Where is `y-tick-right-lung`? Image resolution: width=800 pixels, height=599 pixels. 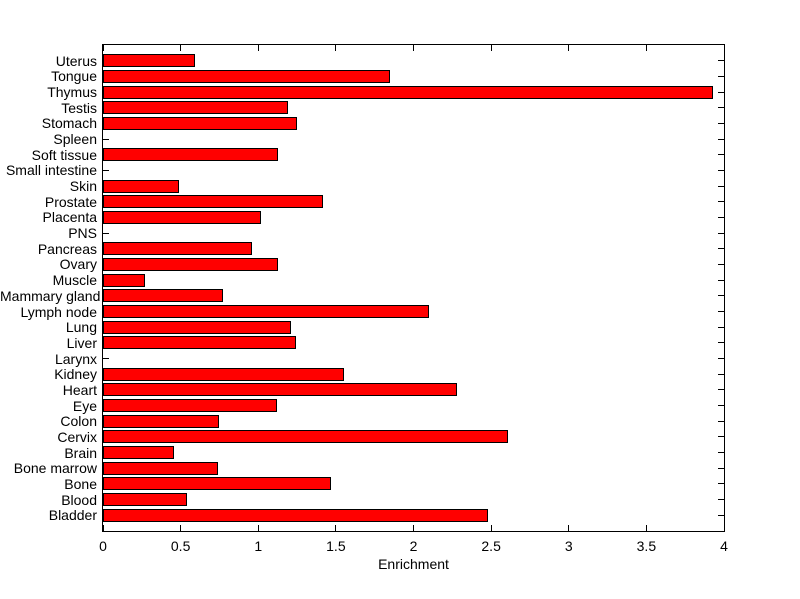 y-tick-right-lung is located at coordinates (721, 327).